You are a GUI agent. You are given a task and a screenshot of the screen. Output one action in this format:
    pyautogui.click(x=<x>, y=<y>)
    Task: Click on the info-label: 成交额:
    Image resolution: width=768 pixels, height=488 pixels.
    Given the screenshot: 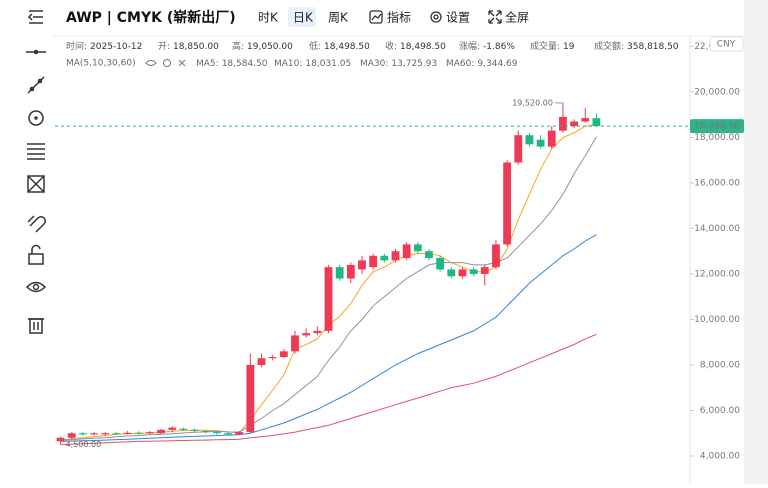 What is the action you would take?
    pyautogui.click(x=609, y=46)
    